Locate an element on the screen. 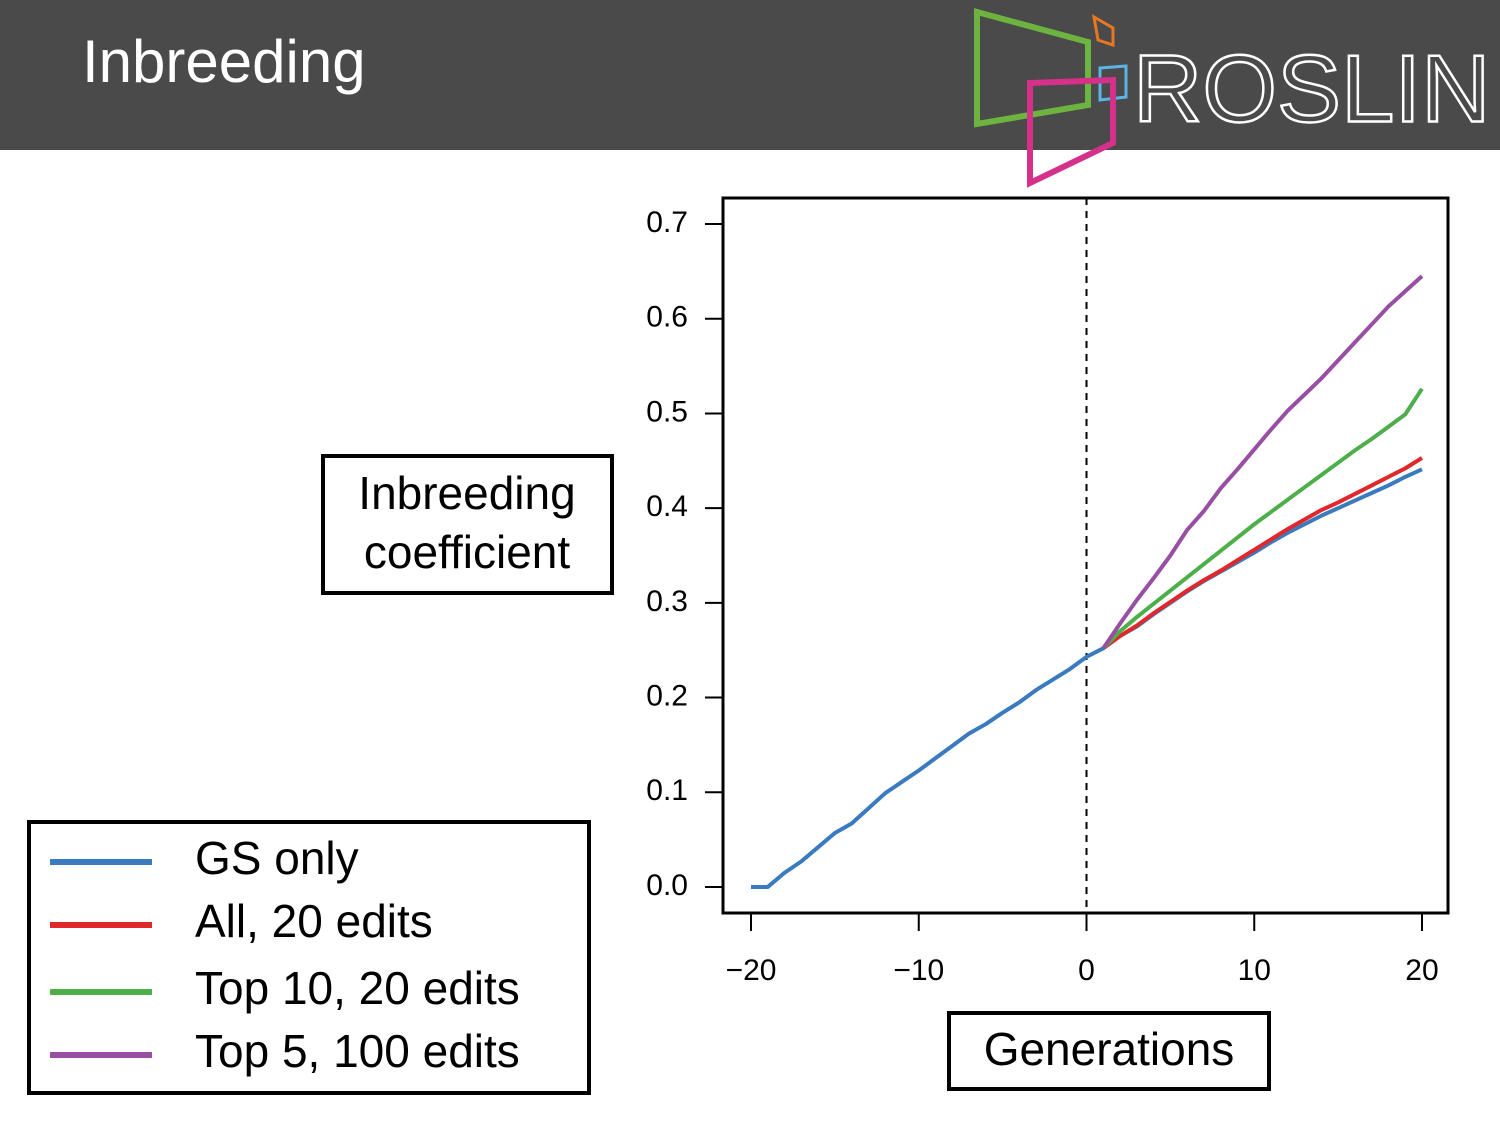 The height and width of the screenshot is (1130, 1500). y-tick-label: 0.2 is located at coordinates (667, 695).